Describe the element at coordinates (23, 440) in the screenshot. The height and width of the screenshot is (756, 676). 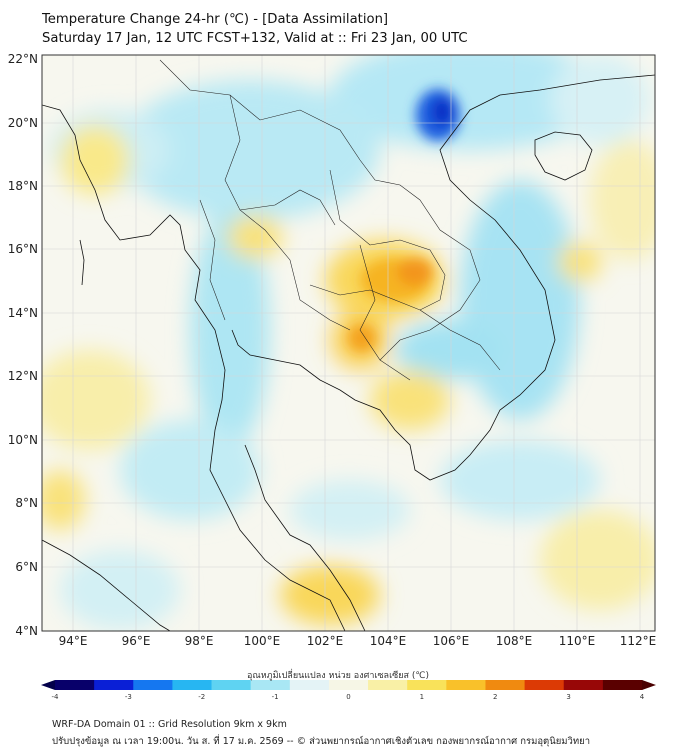
I see `lat-tick: 10°N` at that location.